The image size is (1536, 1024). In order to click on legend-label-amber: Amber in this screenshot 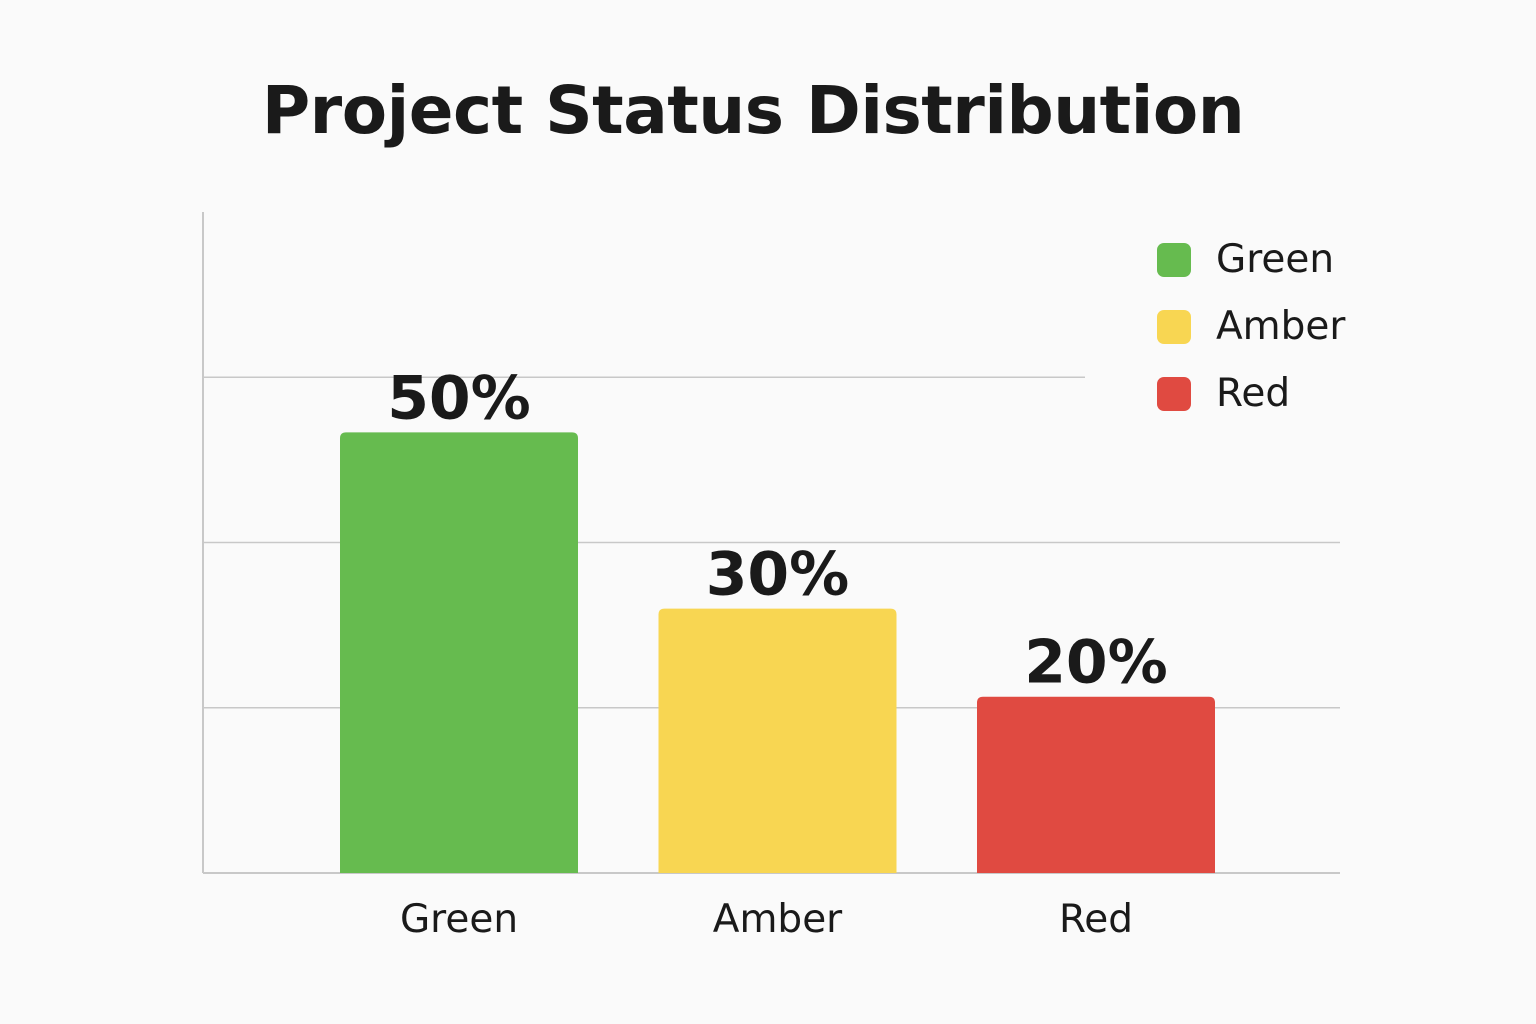, I will do `click(1281, 326)`.